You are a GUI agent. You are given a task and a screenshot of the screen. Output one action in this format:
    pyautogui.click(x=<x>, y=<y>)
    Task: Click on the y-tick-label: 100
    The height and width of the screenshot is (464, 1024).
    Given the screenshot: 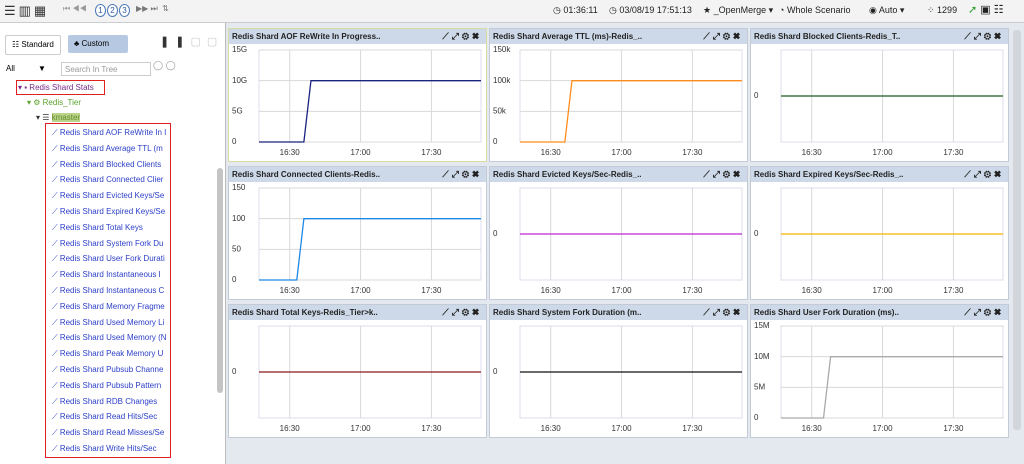 What is the action you would take?
    pyautogui.click(x=239, y=218)
    